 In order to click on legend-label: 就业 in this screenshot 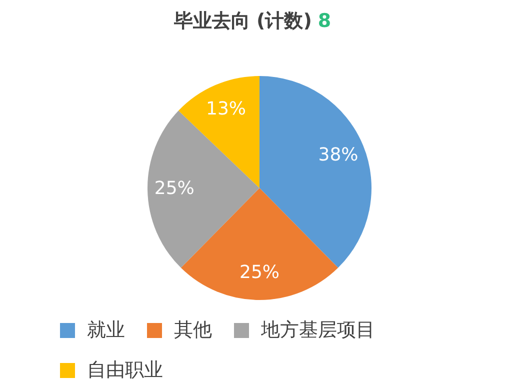, I will do `click(106, 330)`.